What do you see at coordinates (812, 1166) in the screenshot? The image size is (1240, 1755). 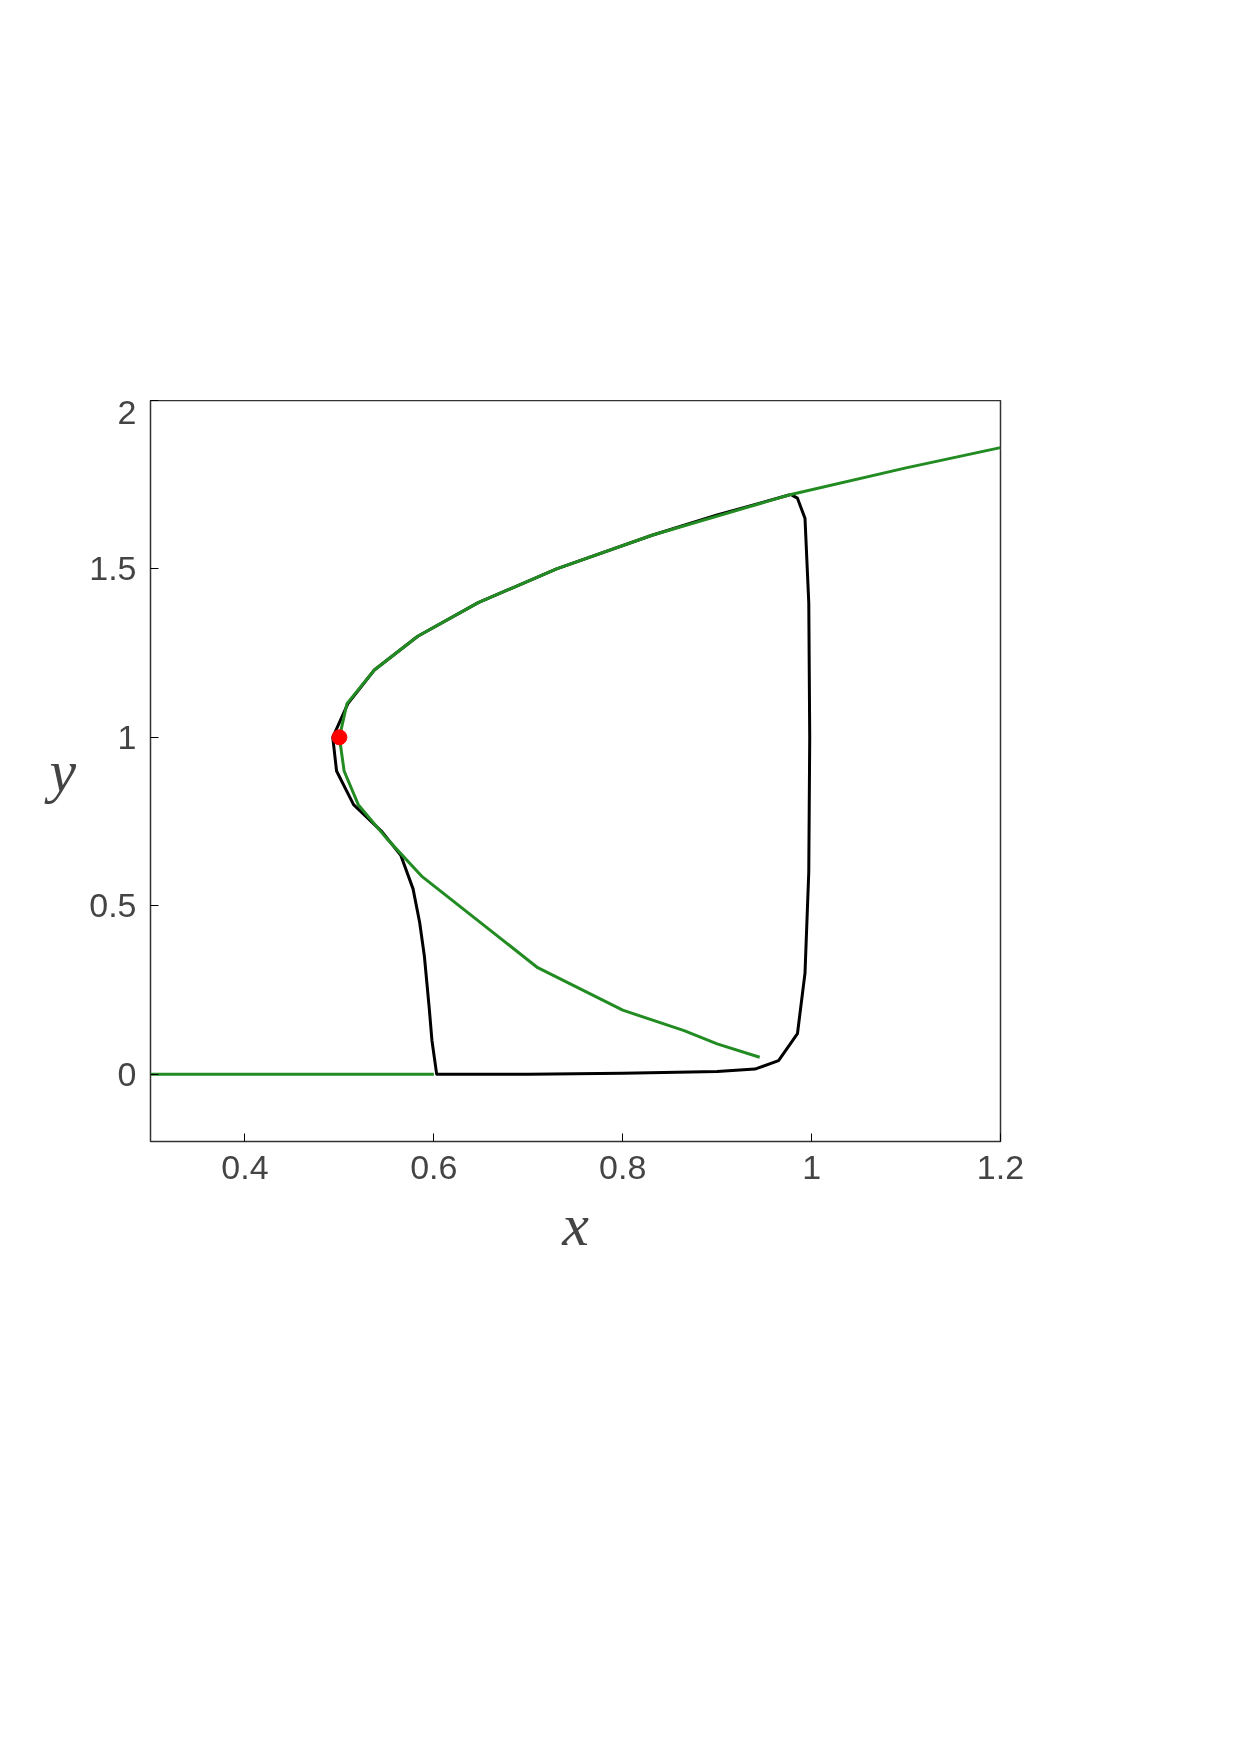 I see `x-tick-label: 1` at bounding box center [812, 1166].